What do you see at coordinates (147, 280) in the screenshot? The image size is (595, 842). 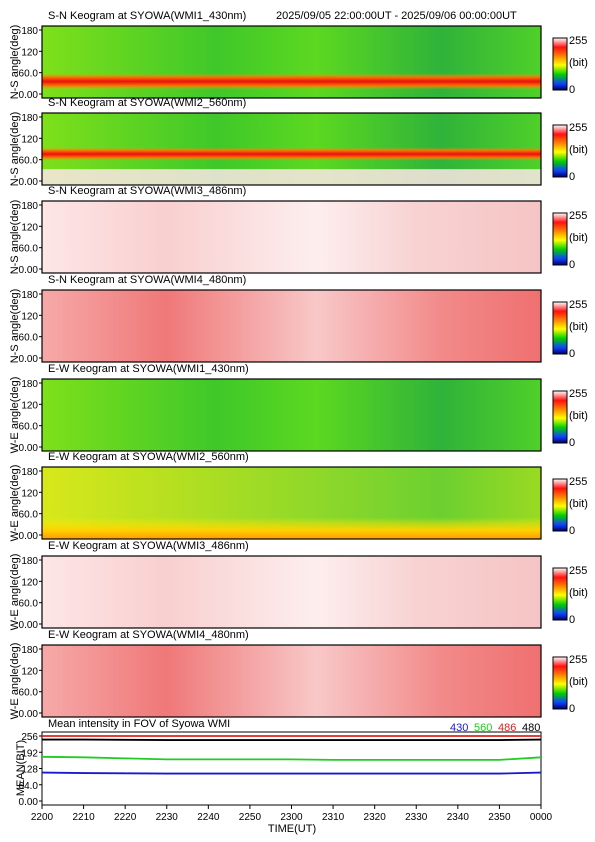 I see `panel-title: S-N Keogram at SYOWA(WMI4_480nm)` at bounding box center [147, 280].